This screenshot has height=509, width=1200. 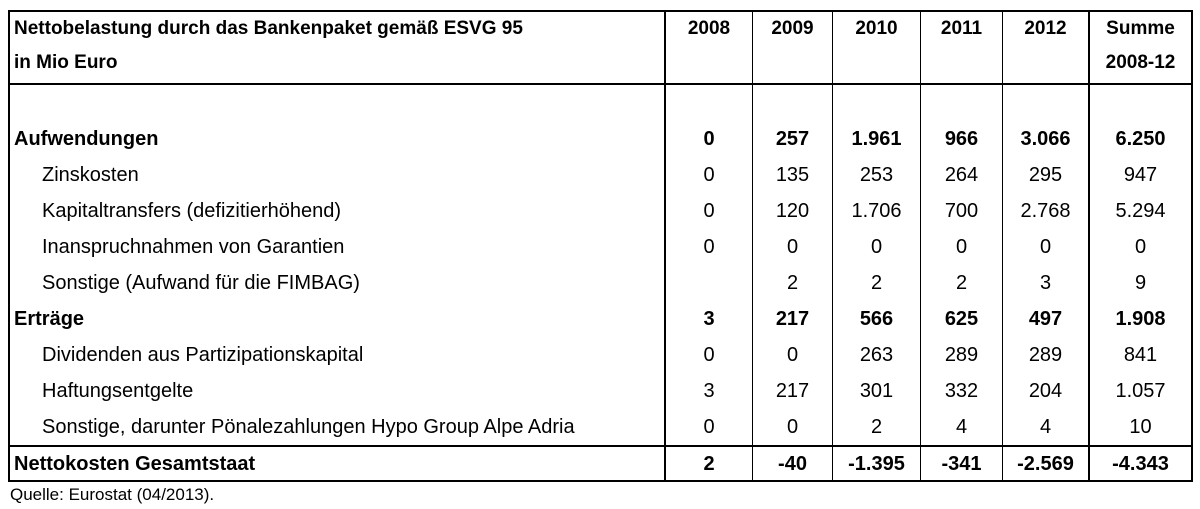 I want to click on row-value: 625, so click(x=961, y=319).